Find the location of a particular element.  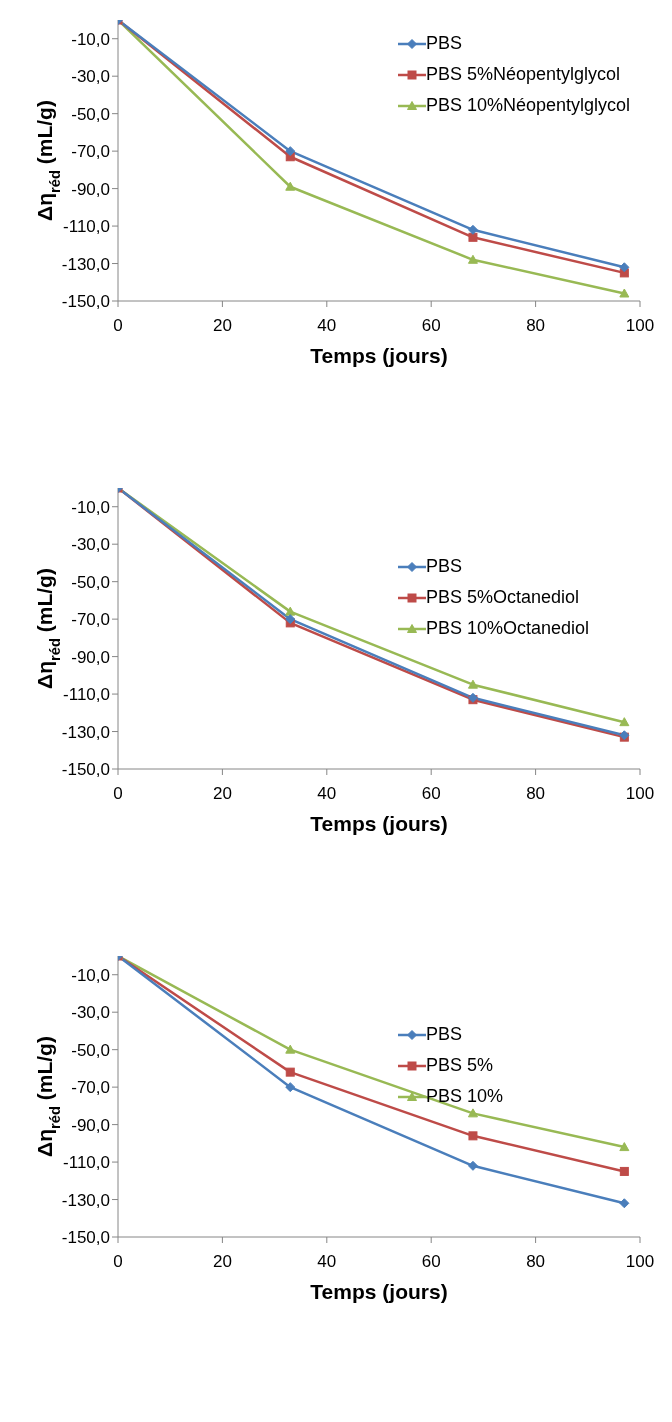

legend-label: PBS 10%Néopentylglycol is located at coordinates (528, 105).